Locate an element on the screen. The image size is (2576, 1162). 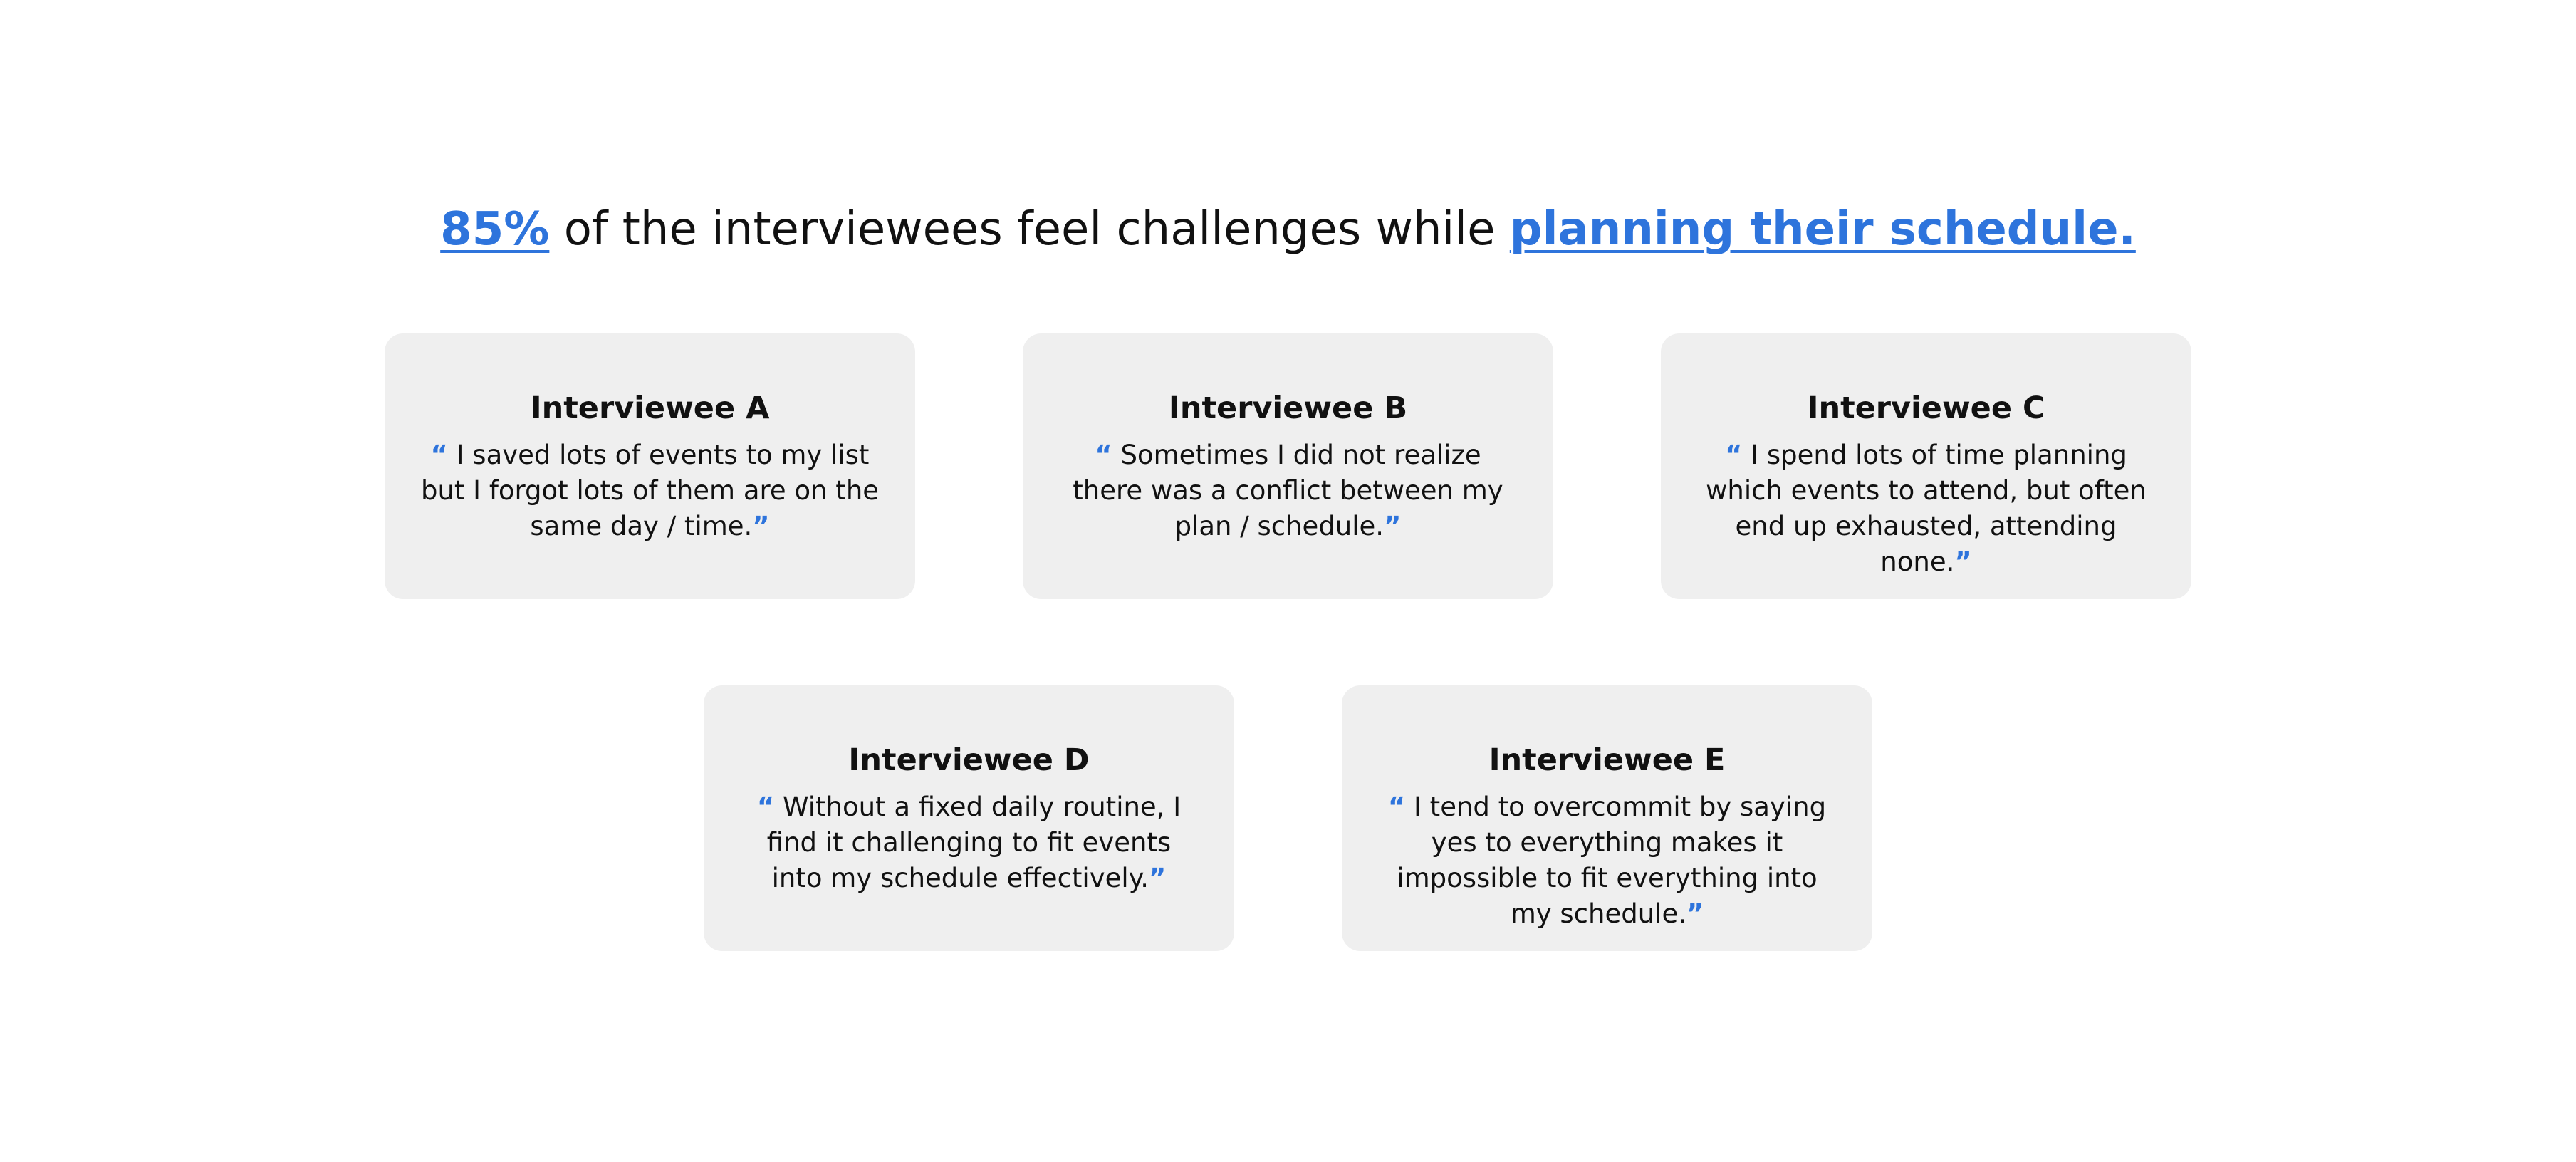
card-title: Interviewee A is located at coordinates (650, 408).